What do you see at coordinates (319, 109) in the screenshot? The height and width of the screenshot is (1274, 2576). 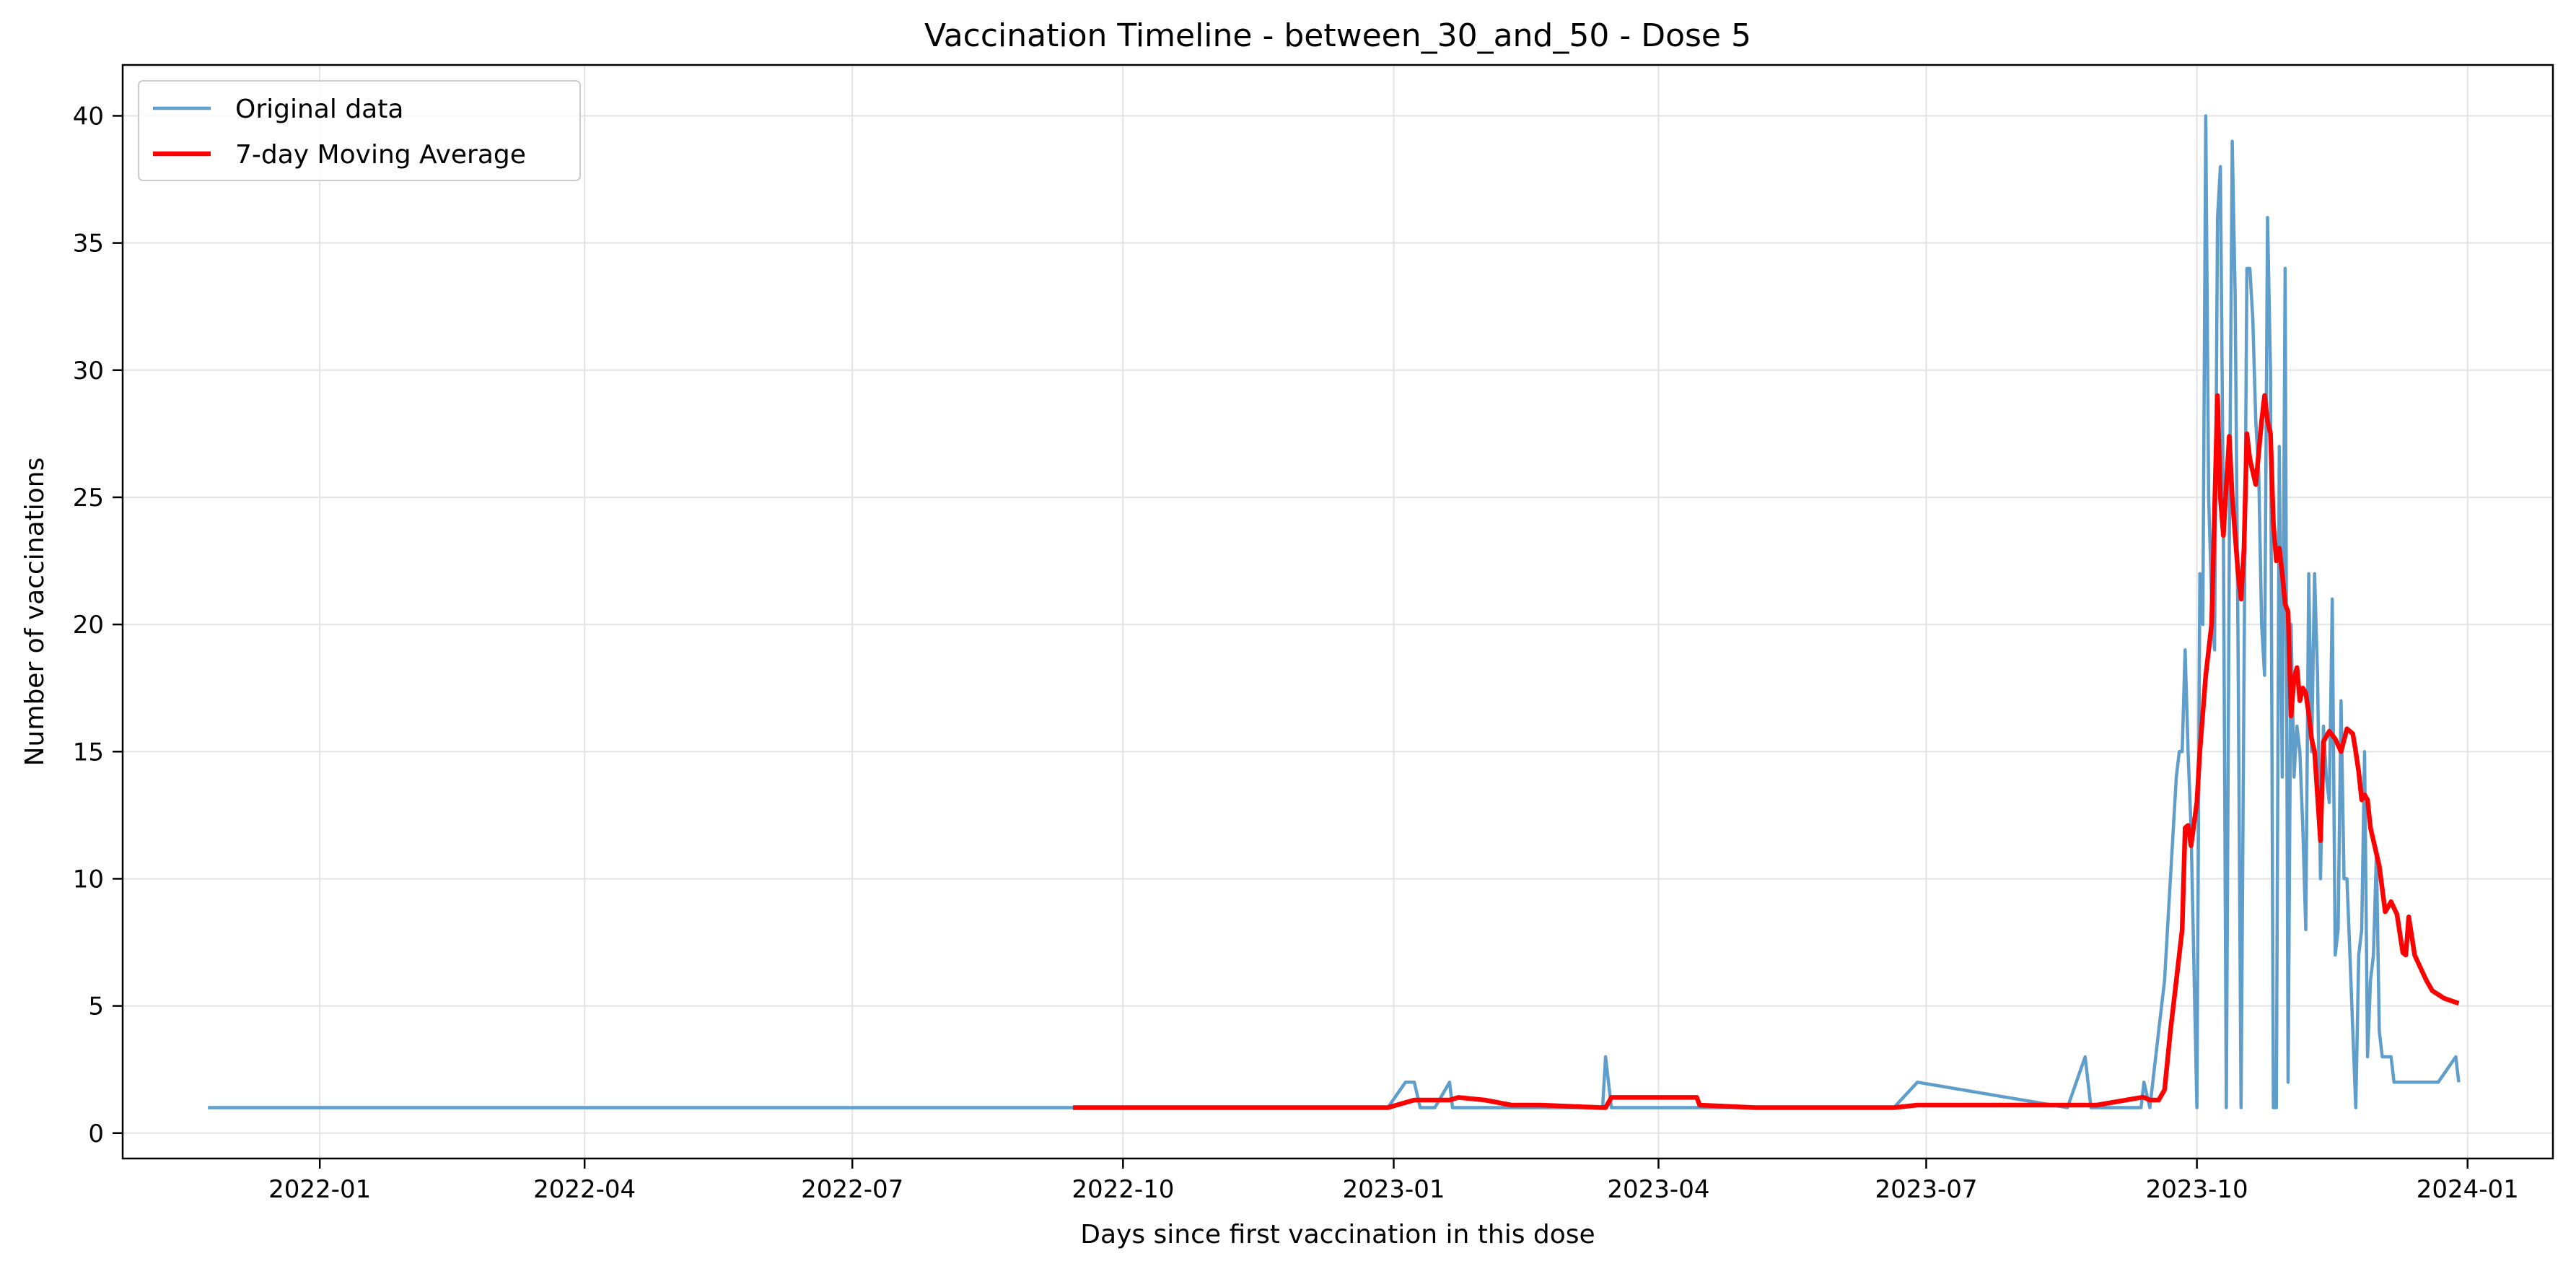 I see `legend-label-original-data: Original data` at bounding box center [319, 109].